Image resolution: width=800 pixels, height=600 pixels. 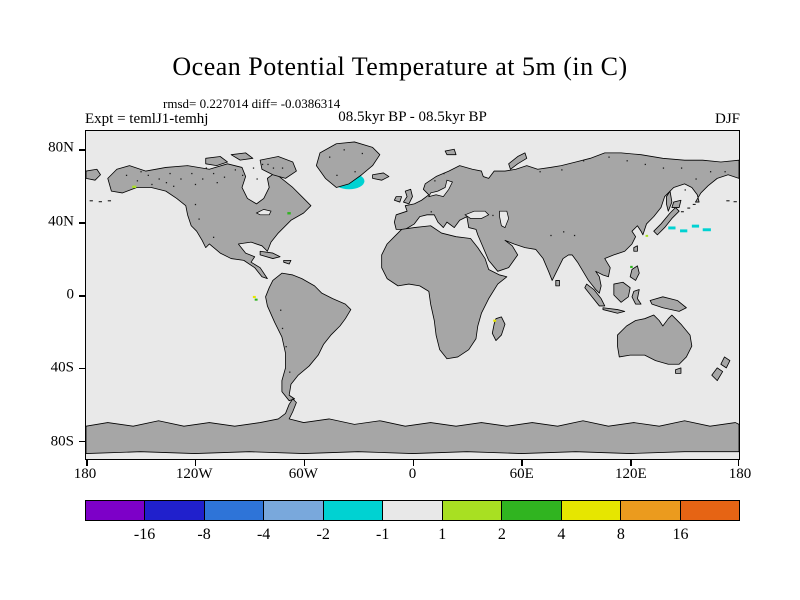 What do you see at coordinates (477, 214) in the screenshot?
I see `black-sea` at bounding box center [477, 214].